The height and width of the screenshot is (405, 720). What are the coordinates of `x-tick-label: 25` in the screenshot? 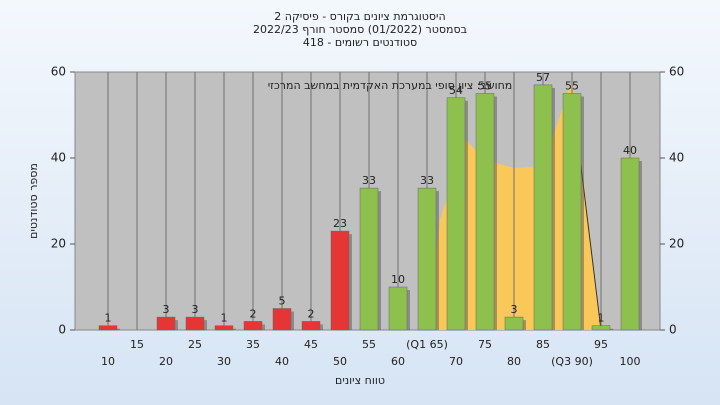 It's located at (195, 344).